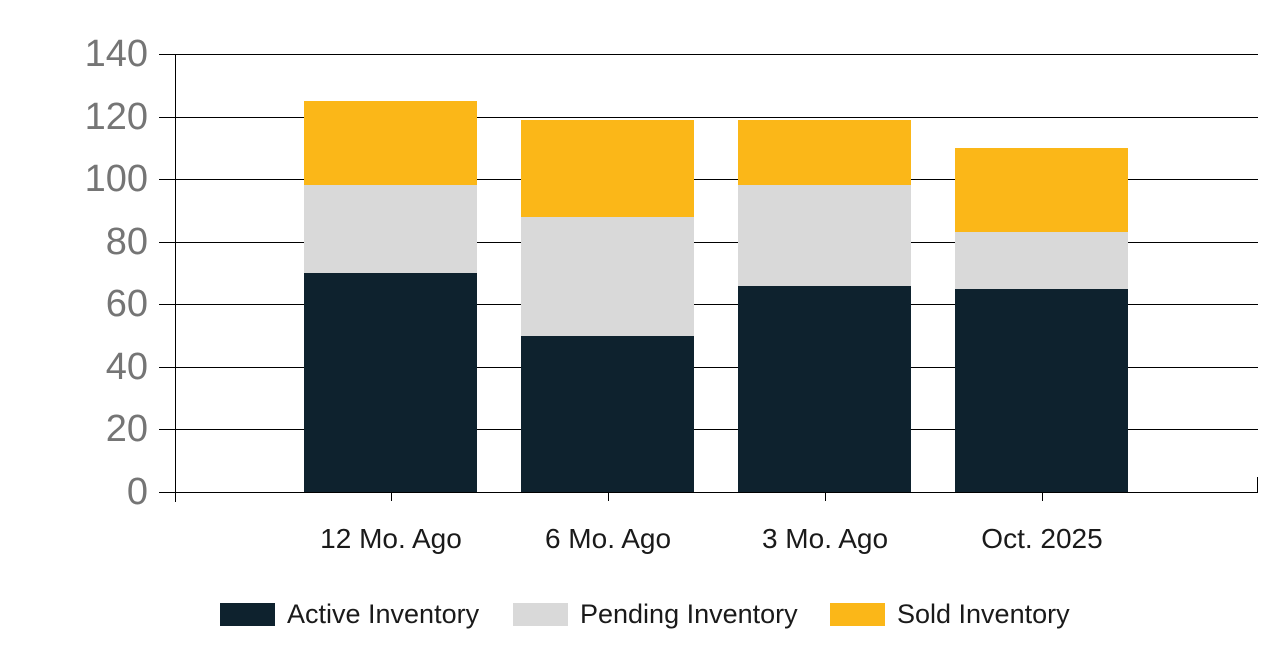  What do you see at coordinates (126, 304) in the screenshot?
I see `y-tick-label-60: 60` at bounding box center [126, 304].